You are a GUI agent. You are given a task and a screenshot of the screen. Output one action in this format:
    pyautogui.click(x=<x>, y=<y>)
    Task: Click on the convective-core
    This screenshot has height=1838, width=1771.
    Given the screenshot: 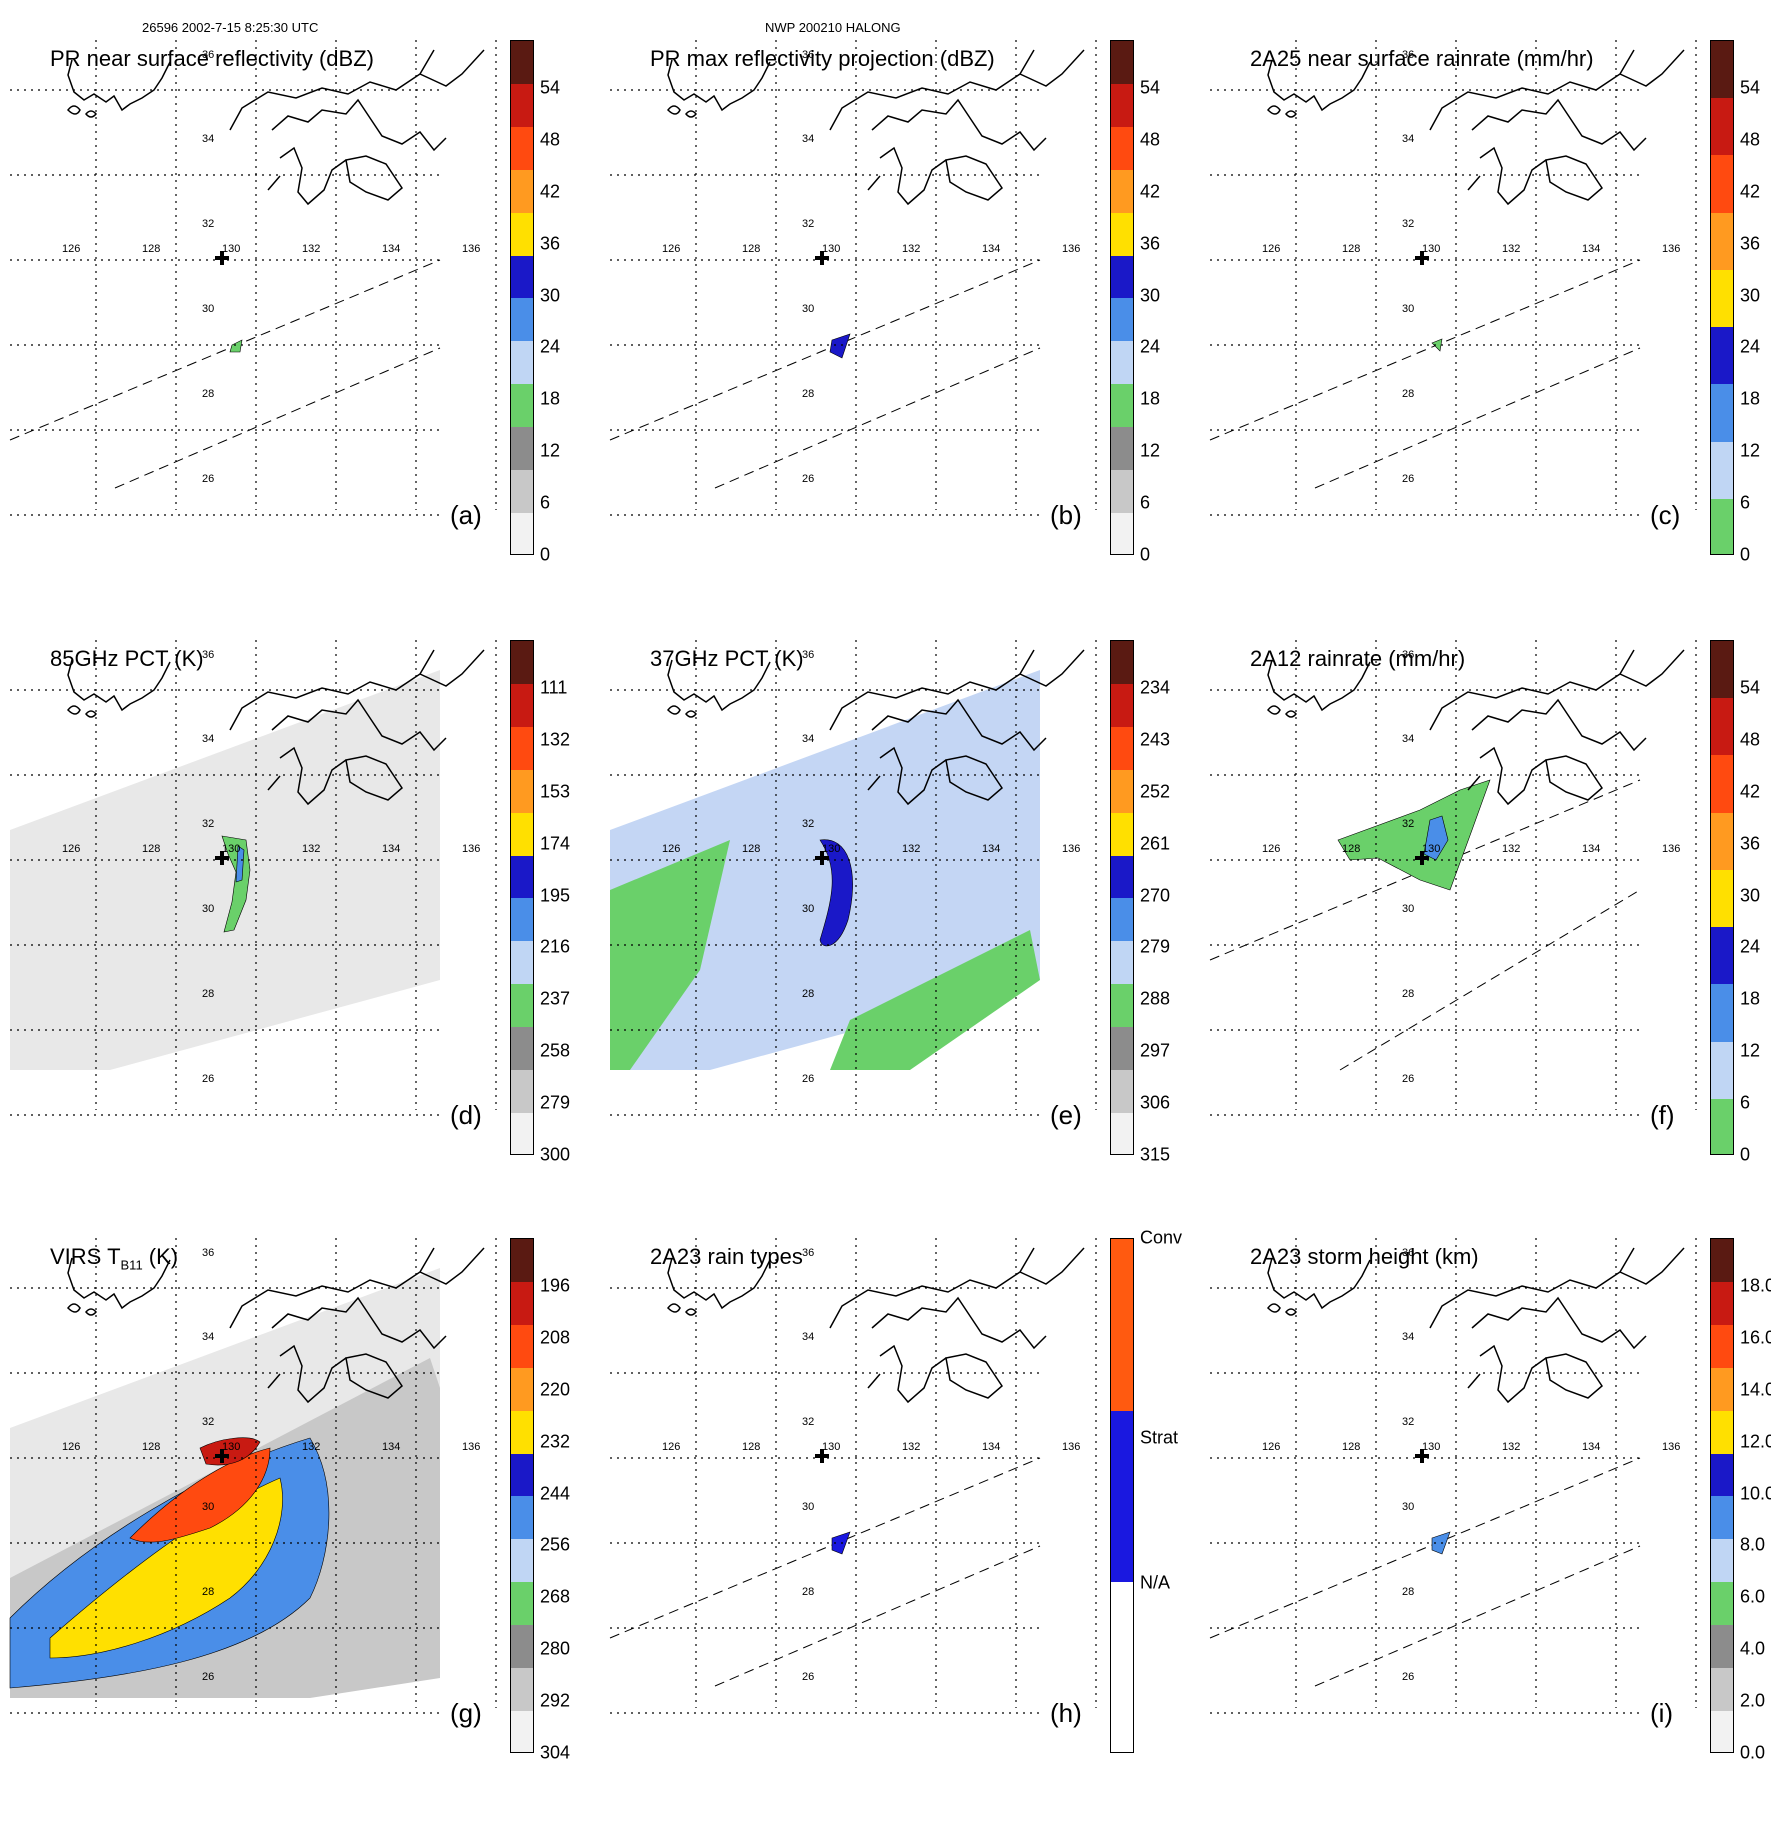 What is the action you would take?
    pyautogui.click(x=240, y=864)
    